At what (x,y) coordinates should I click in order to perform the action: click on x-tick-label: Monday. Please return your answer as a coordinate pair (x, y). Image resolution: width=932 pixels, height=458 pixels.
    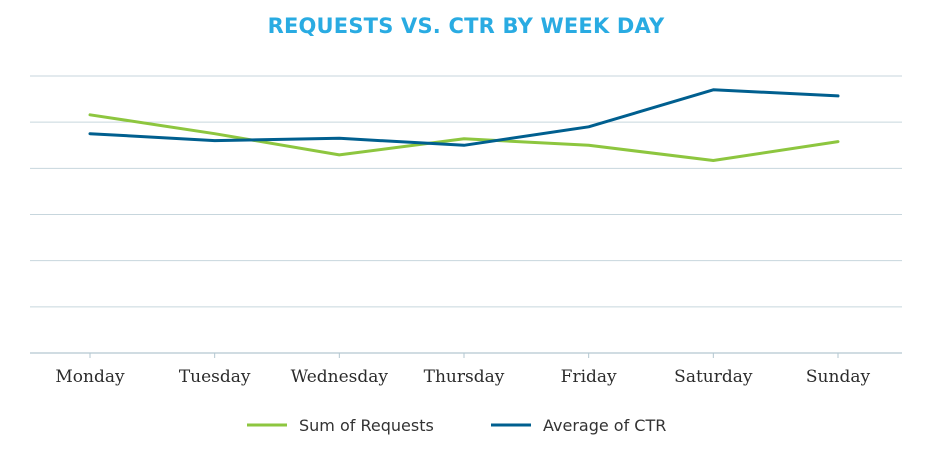
    Looking at the image, I should click on (90, 377).